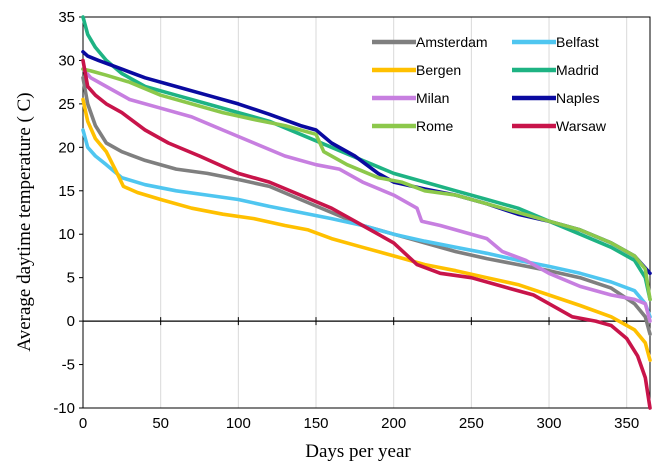 The height and width of the screenshot is (465, 656). I want to click on y-tick-label-35: 35, so click(66, 17).